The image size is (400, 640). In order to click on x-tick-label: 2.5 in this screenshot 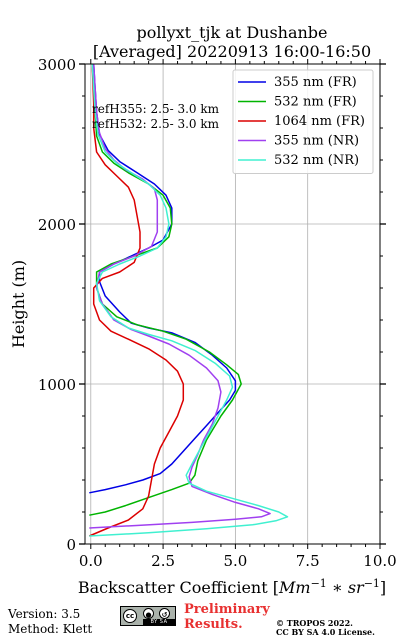, I will do `click(163, 561)`.